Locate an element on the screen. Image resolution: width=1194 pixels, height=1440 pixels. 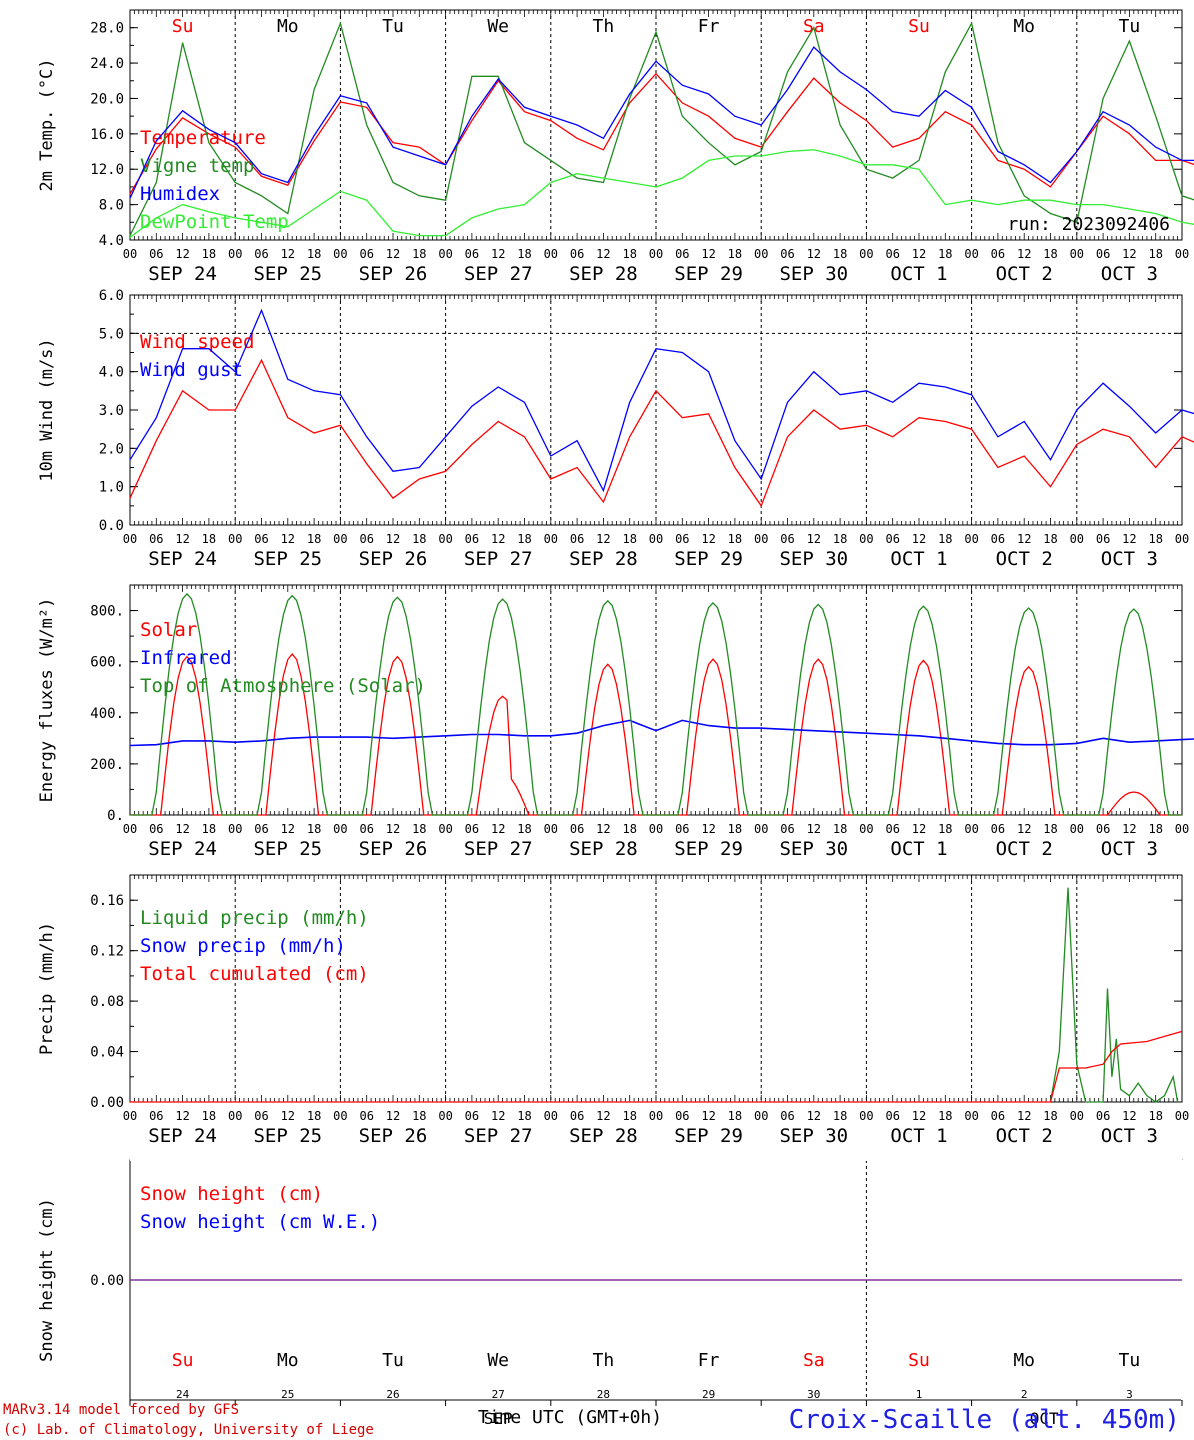
day-label: Su is located at coordinates (919, 1360).